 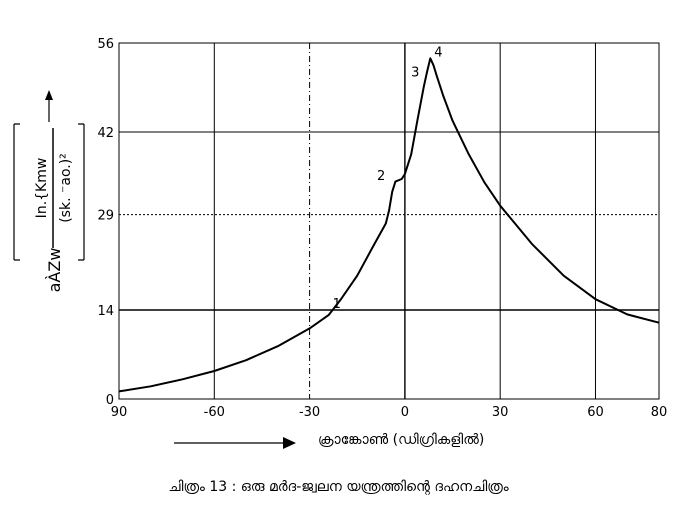 What do you see at coordinates (659, 412) in the screenshot?
I see `x-tick-label: 80` at bounding box center [659, 412].